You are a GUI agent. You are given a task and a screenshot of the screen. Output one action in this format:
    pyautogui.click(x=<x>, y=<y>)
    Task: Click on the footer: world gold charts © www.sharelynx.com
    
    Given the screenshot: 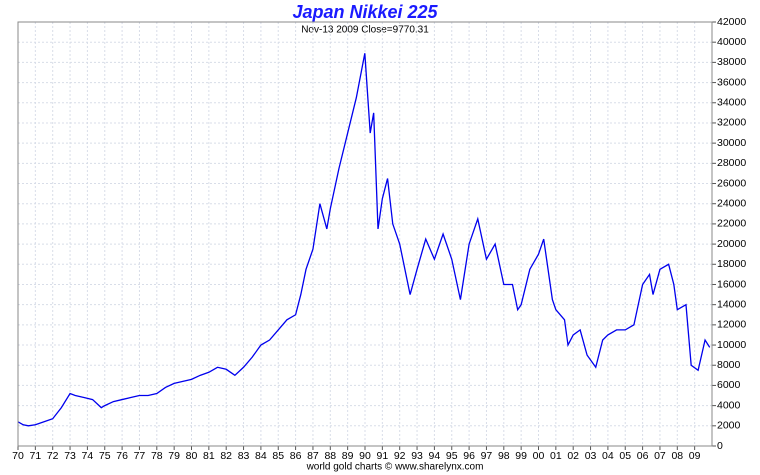 What is the action you would take?
    pyautogui.click(x=395, y=467)
    